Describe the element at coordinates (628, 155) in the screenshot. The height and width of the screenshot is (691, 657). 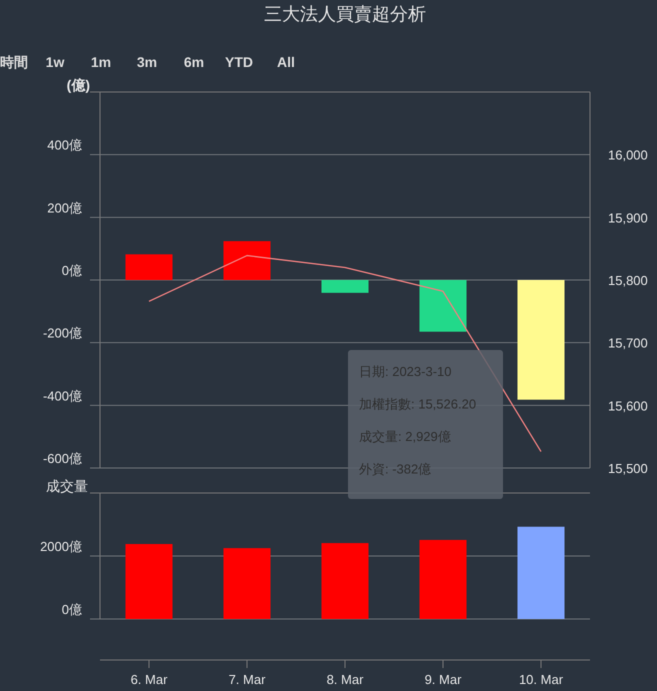
I see `y2-tick-label: 16,000` at that location.